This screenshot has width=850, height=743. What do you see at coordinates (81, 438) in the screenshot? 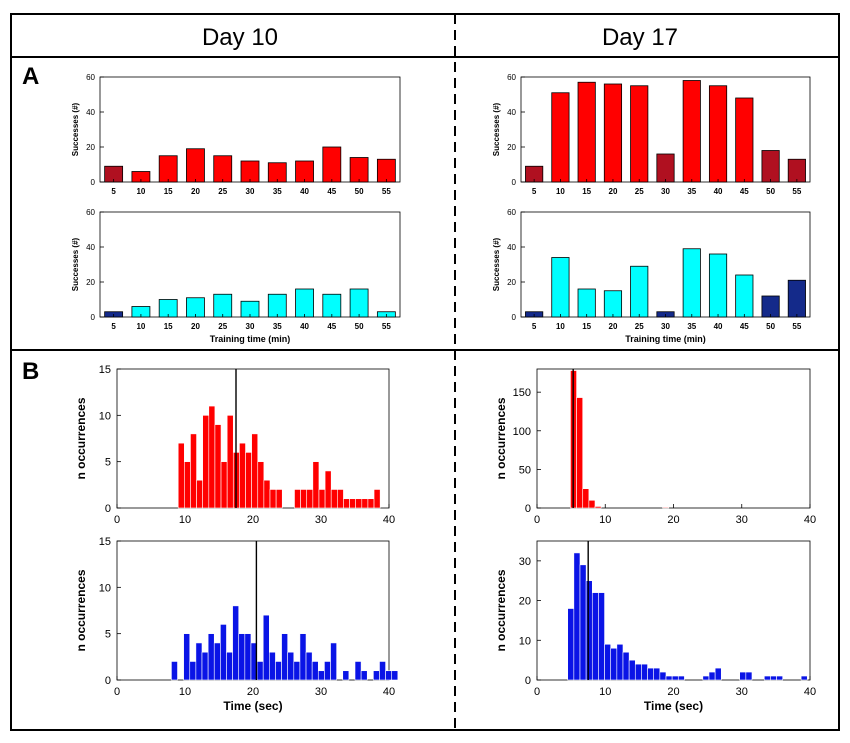
I see `y-axis-label: n occurrences` at bounding box center [81, 438].